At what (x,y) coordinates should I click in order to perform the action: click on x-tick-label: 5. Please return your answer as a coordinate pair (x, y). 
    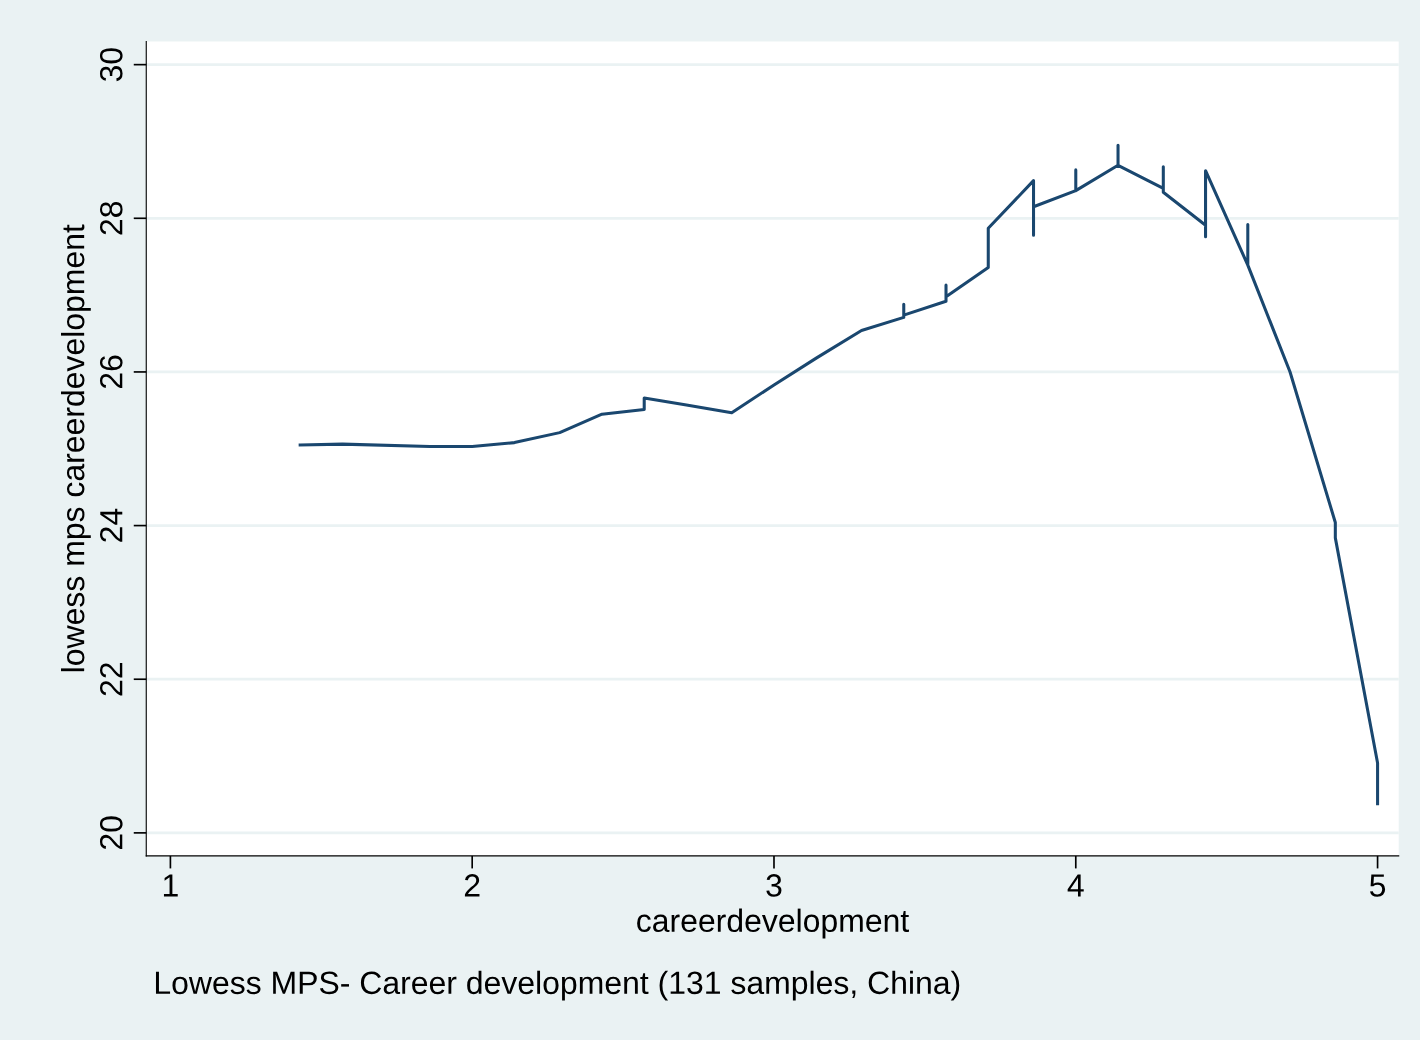
    Looking at the image, I should click on (1377, 885).